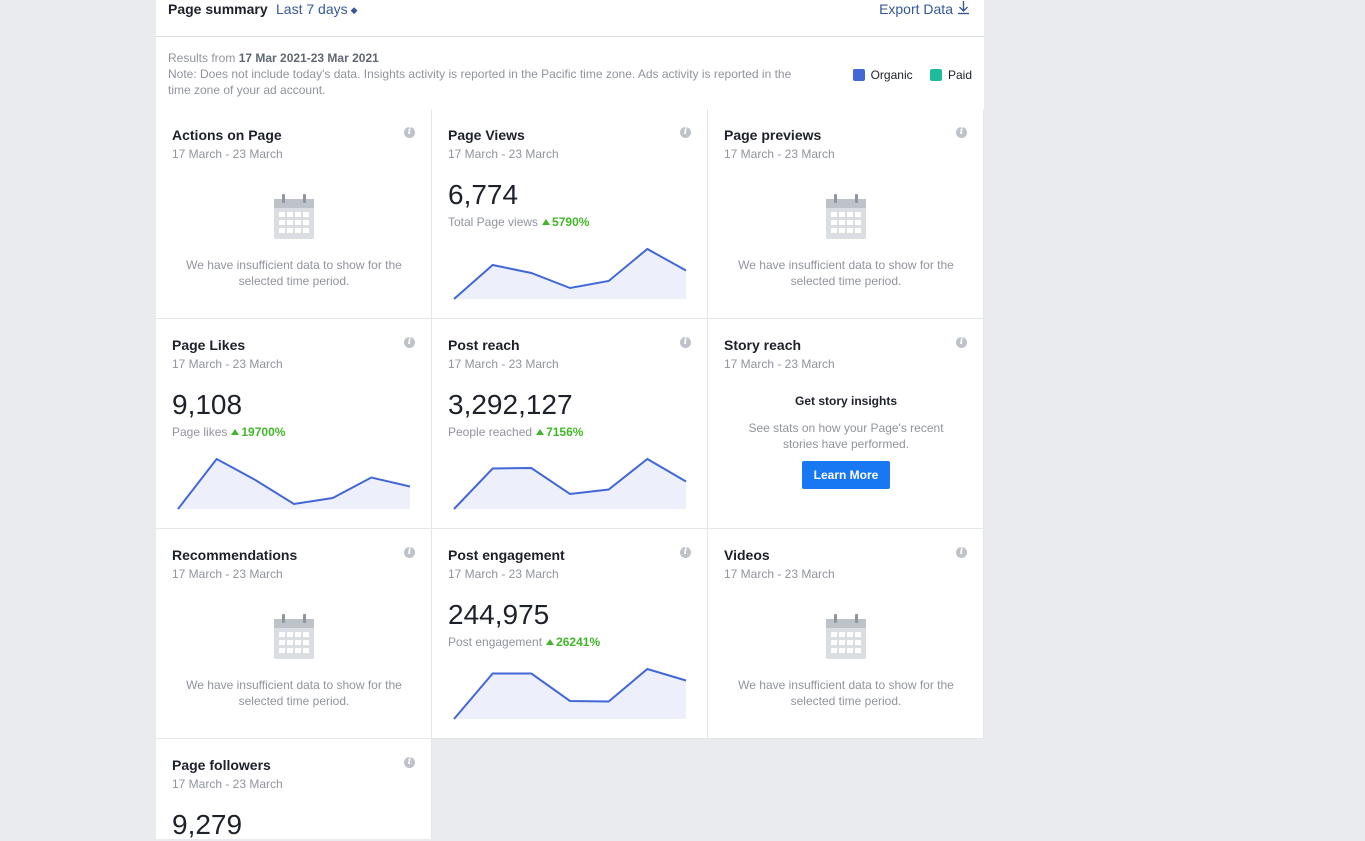 Image resolution: width=1365 pixels, height=841 pixels. What do you see at coordinates (486, 135) in the screenshot?
I see `card-title: Page Views` at bounding box center [486, 135].